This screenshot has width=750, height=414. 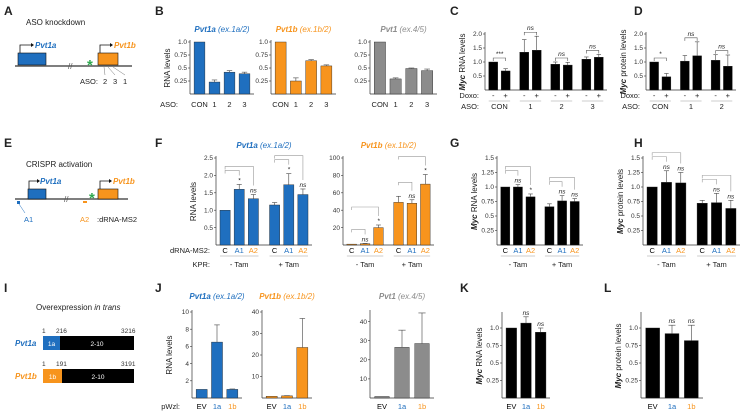 What do you see at coordinates (620, 193) in the screenshot?
I see `y-label-text: protein levels` at bounding box center [620, 193].